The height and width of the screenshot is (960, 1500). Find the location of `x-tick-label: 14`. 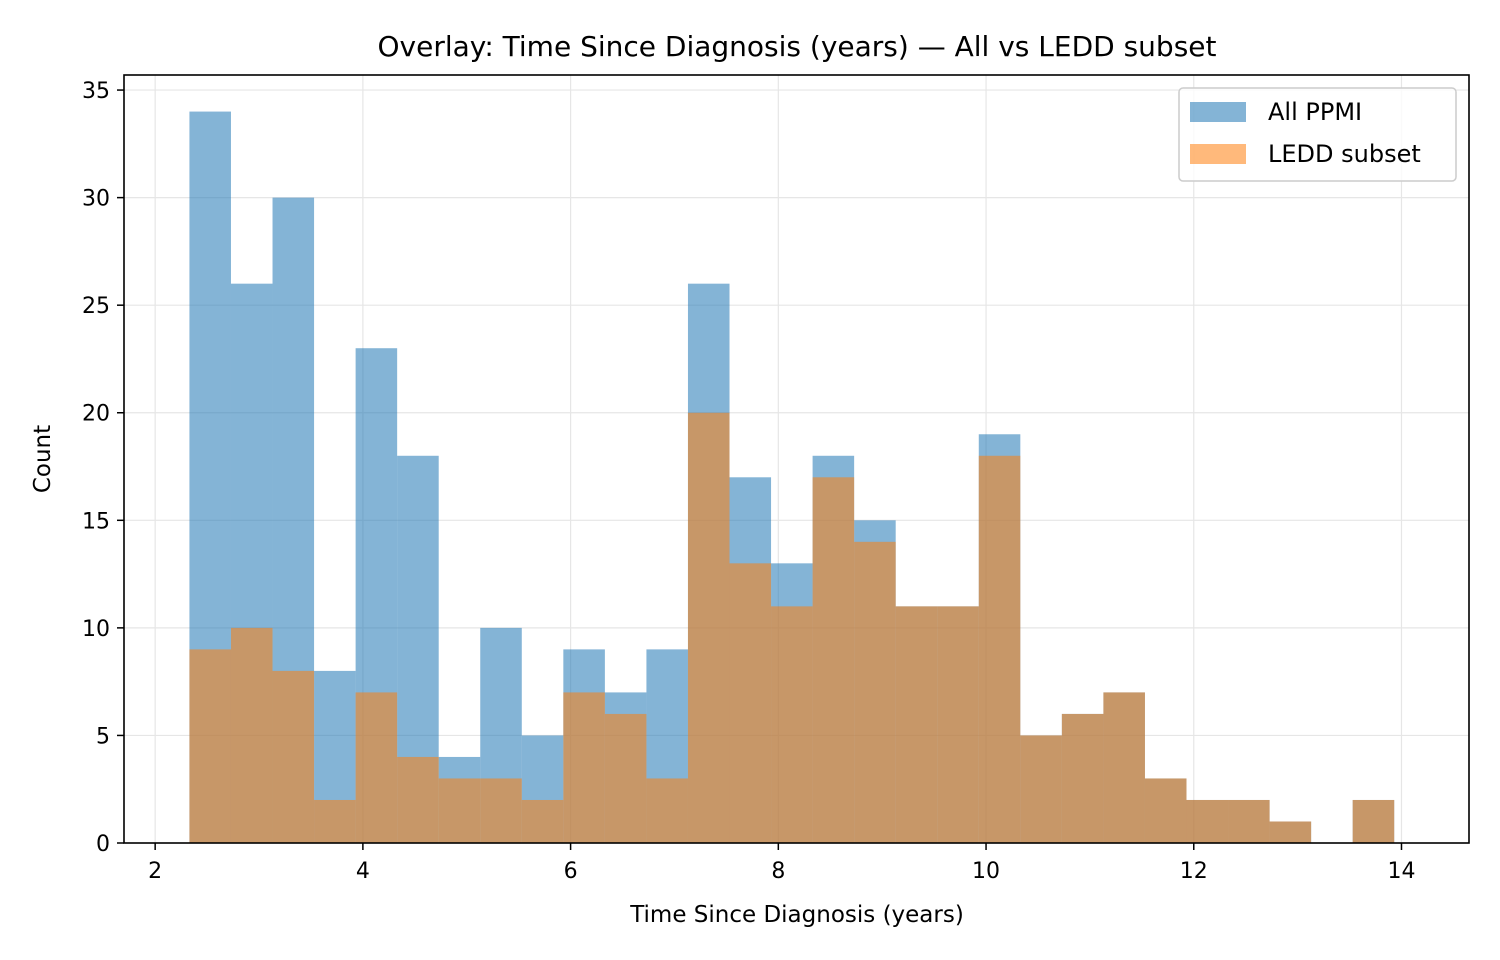

x-tick-label: 14 is located at coordinates (1401, 871).